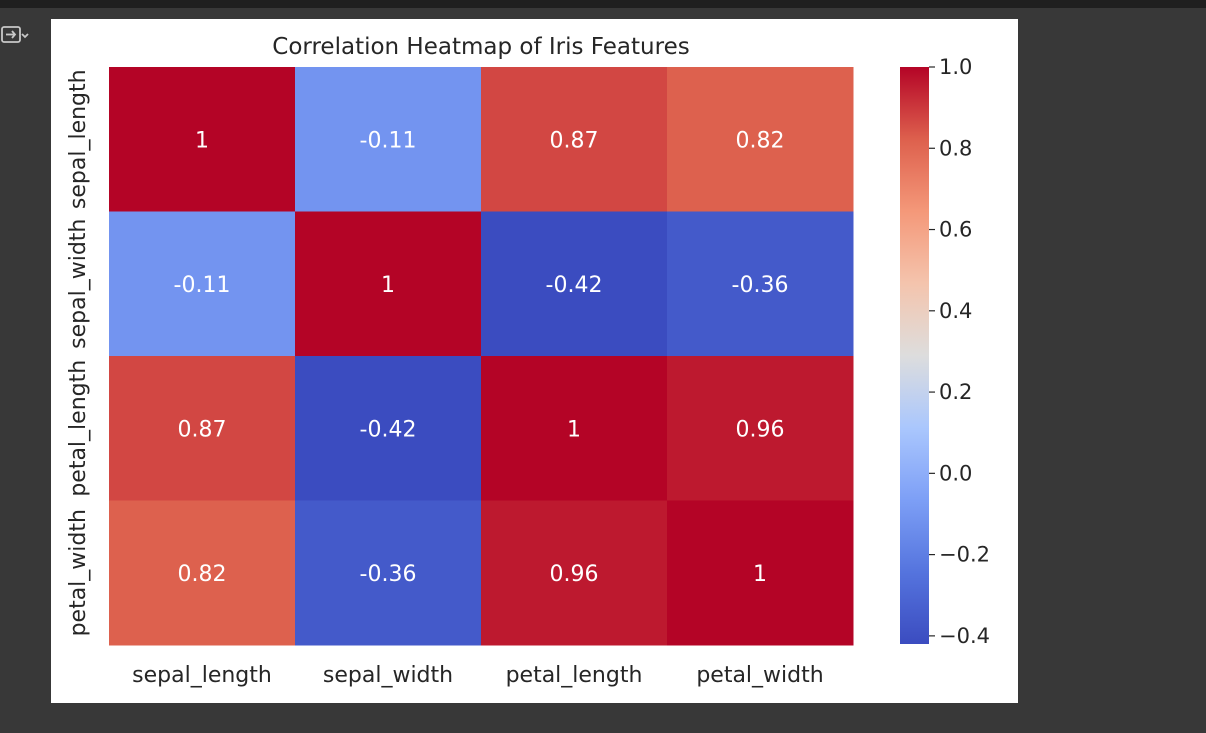  I want to click on colorbar-tick-label: −0.2, so click(964, 555).